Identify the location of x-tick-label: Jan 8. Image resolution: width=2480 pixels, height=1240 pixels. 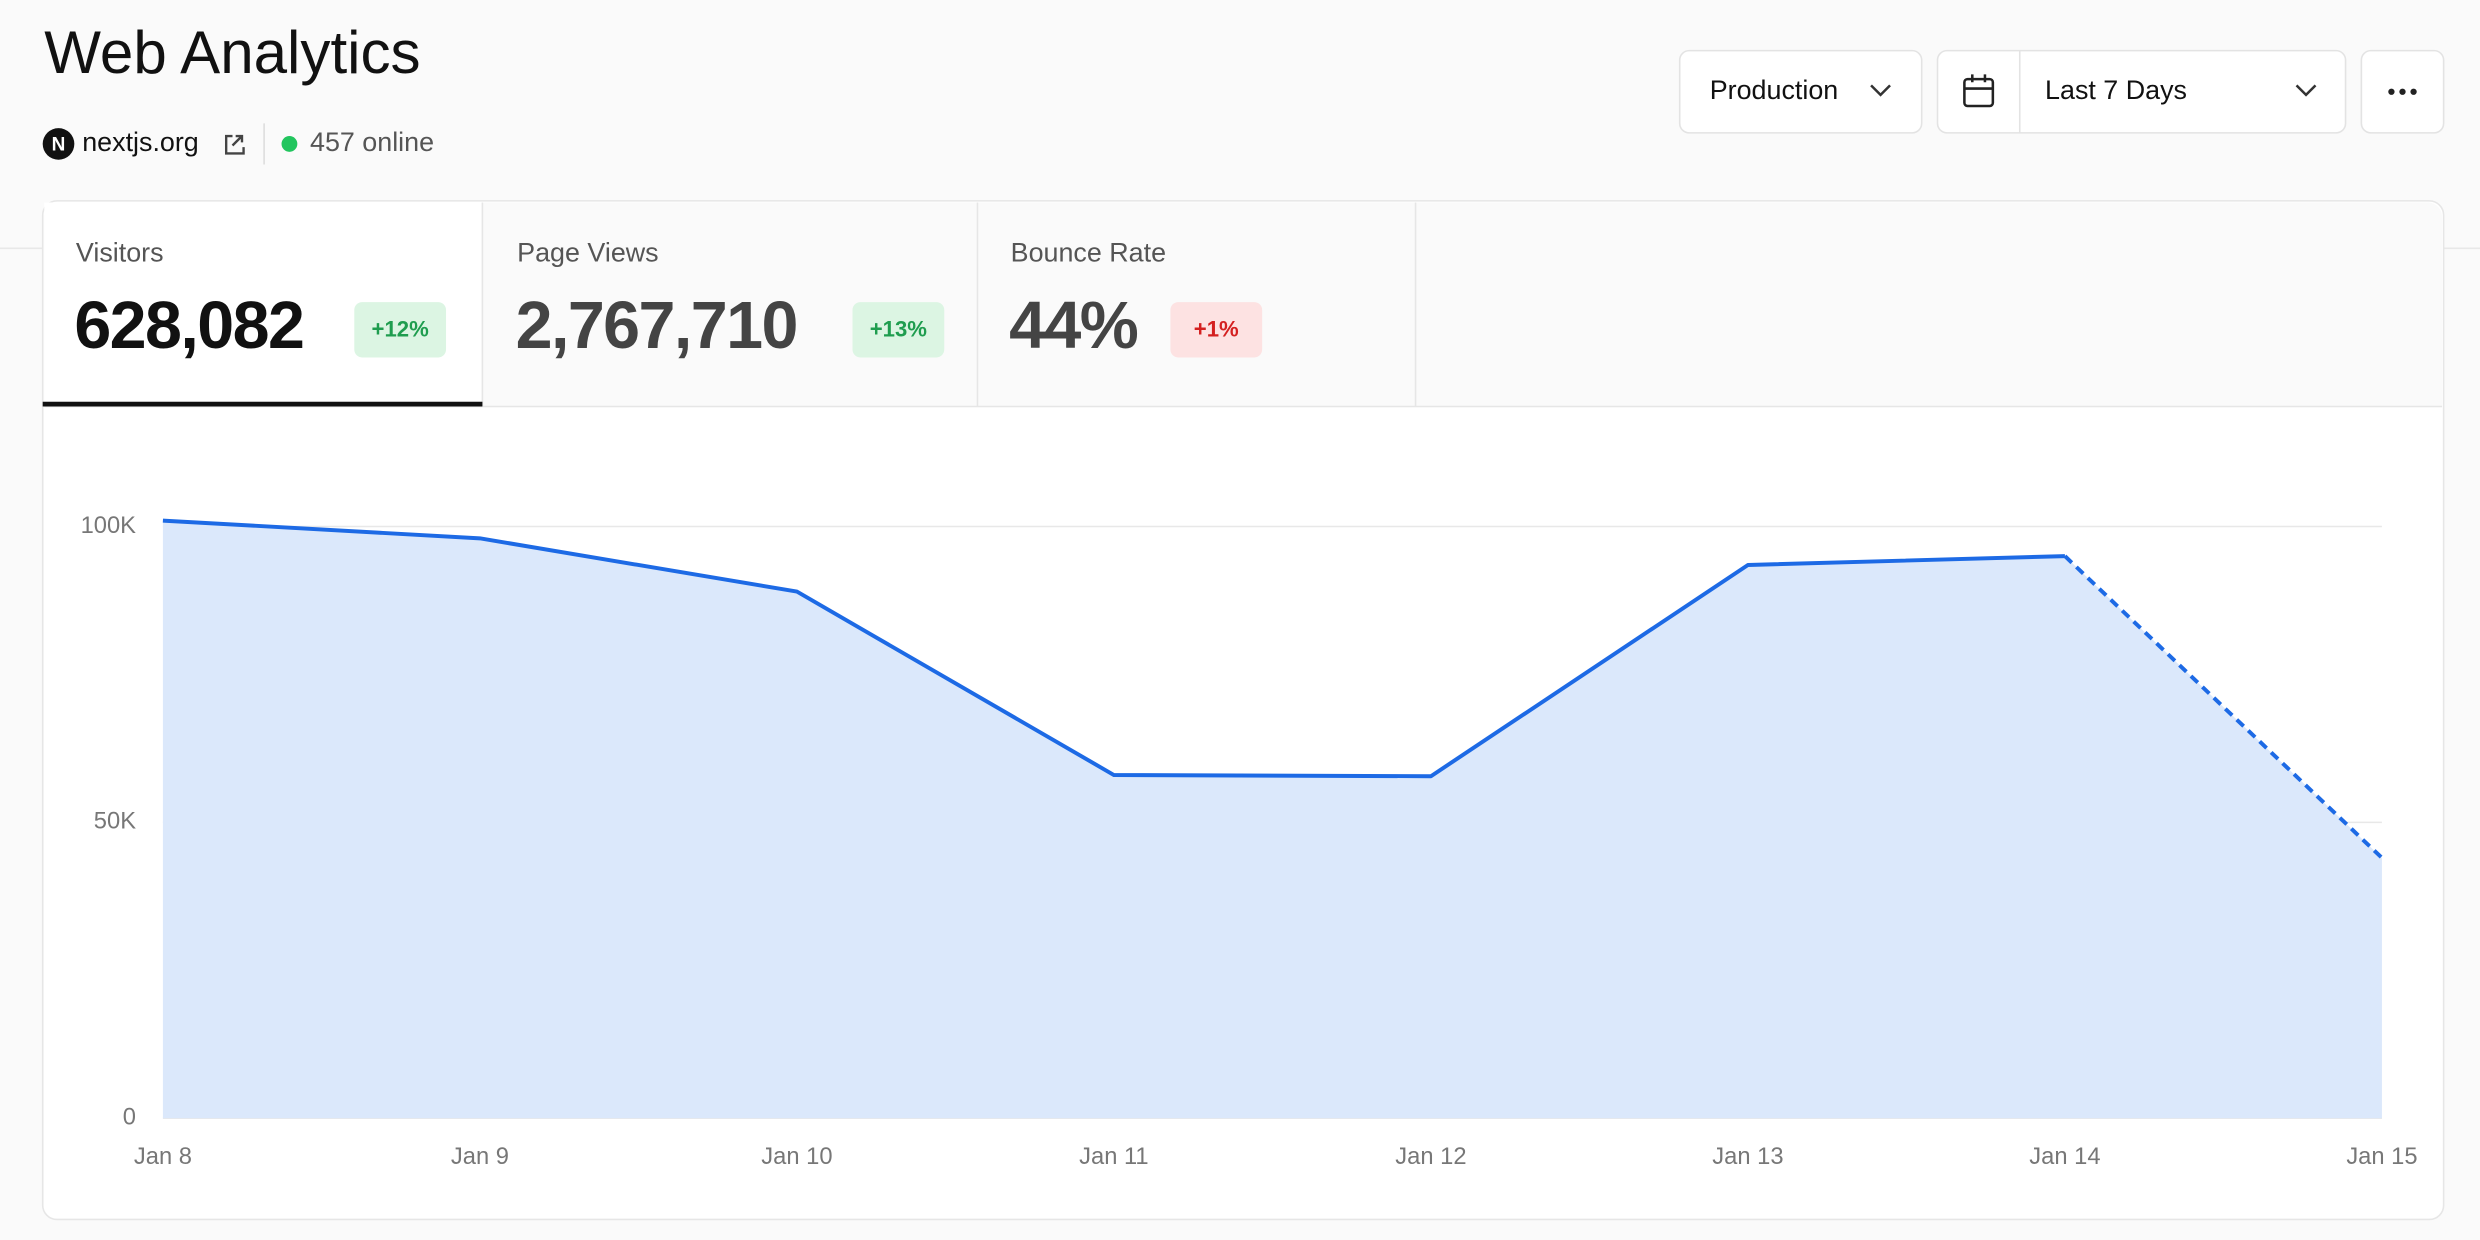
(163, 1157).